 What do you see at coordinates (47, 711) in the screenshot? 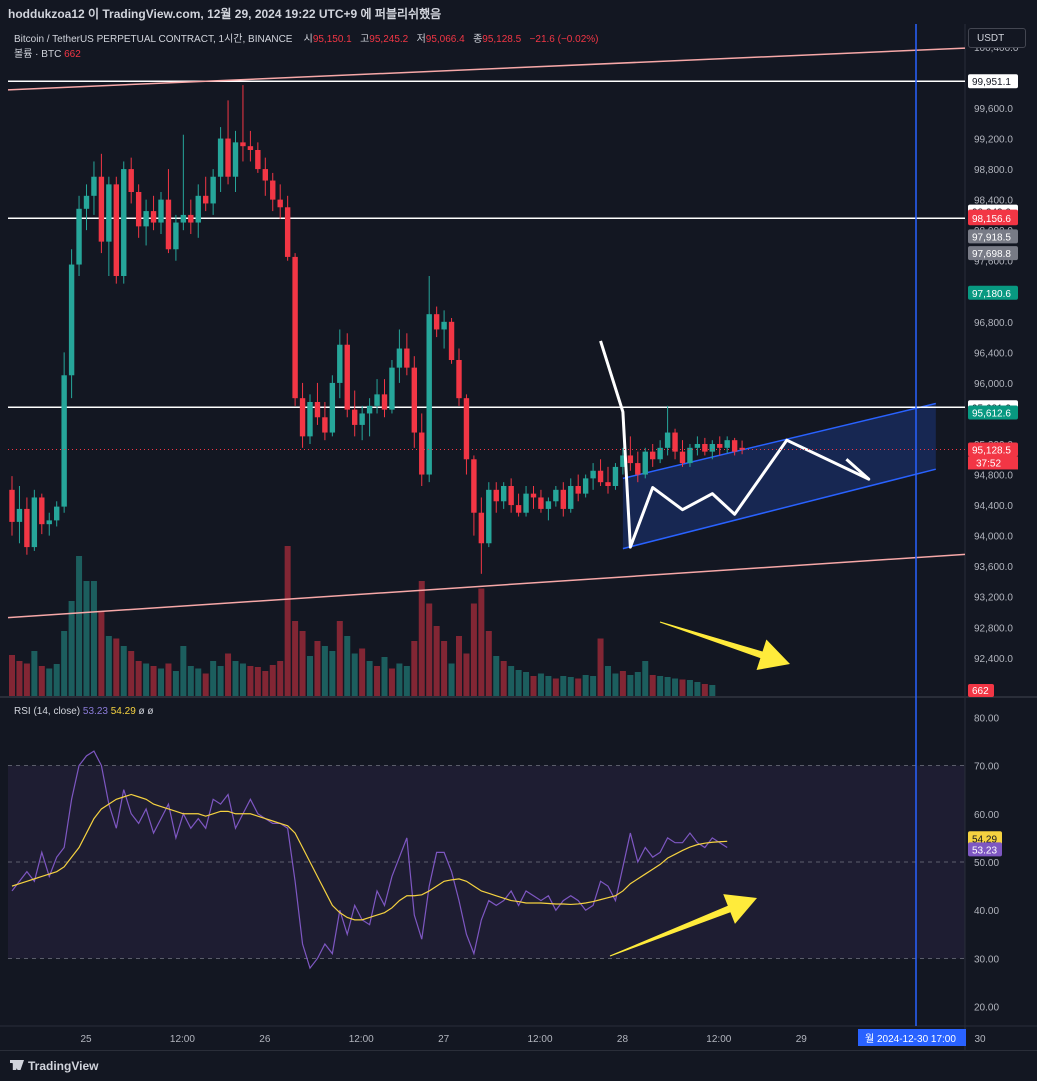
I see `rsi-legend-label: RSI (14, close)` at bounding box center [47, 711].